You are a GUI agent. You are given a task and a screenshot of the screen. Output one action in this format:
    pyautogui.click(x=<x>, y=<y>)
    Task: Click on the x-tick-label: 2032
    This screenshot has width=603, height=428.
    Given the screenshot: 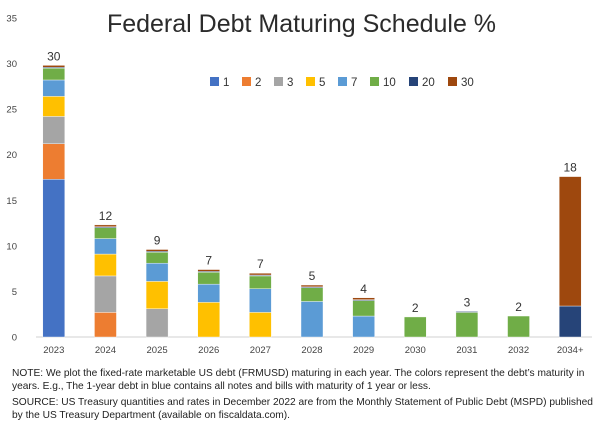 What is the action you would take?
    pyautogui.click(x=518, y=350)
    